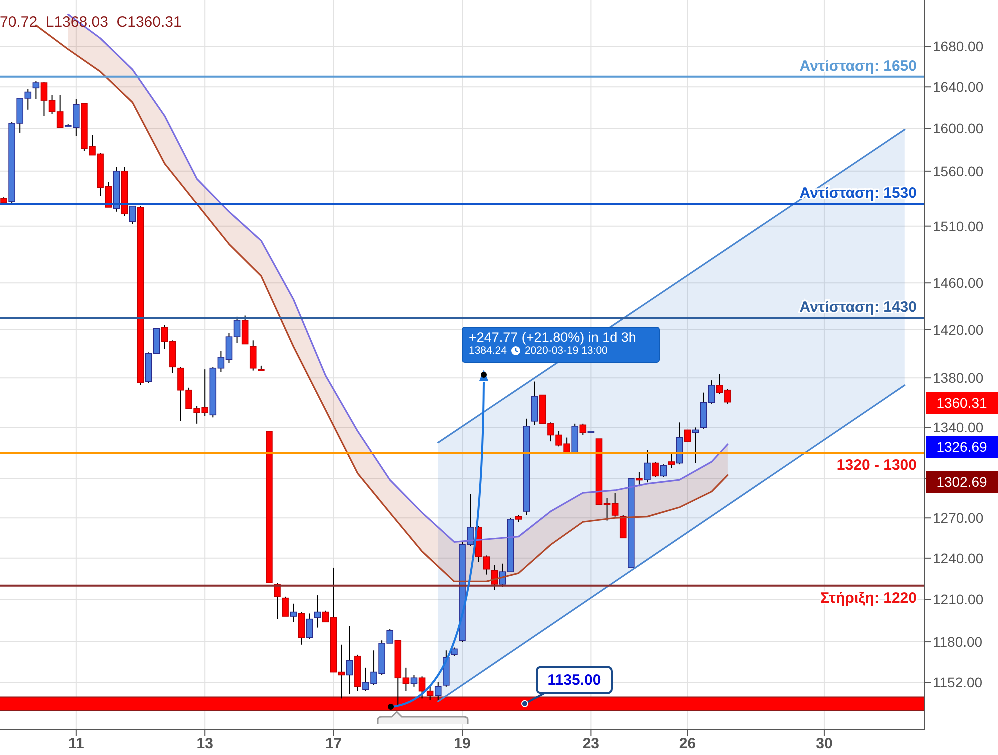 This screenshot has height=755, width=998. I want to click on y-tick-label: 1560.00, so click(958, 171).